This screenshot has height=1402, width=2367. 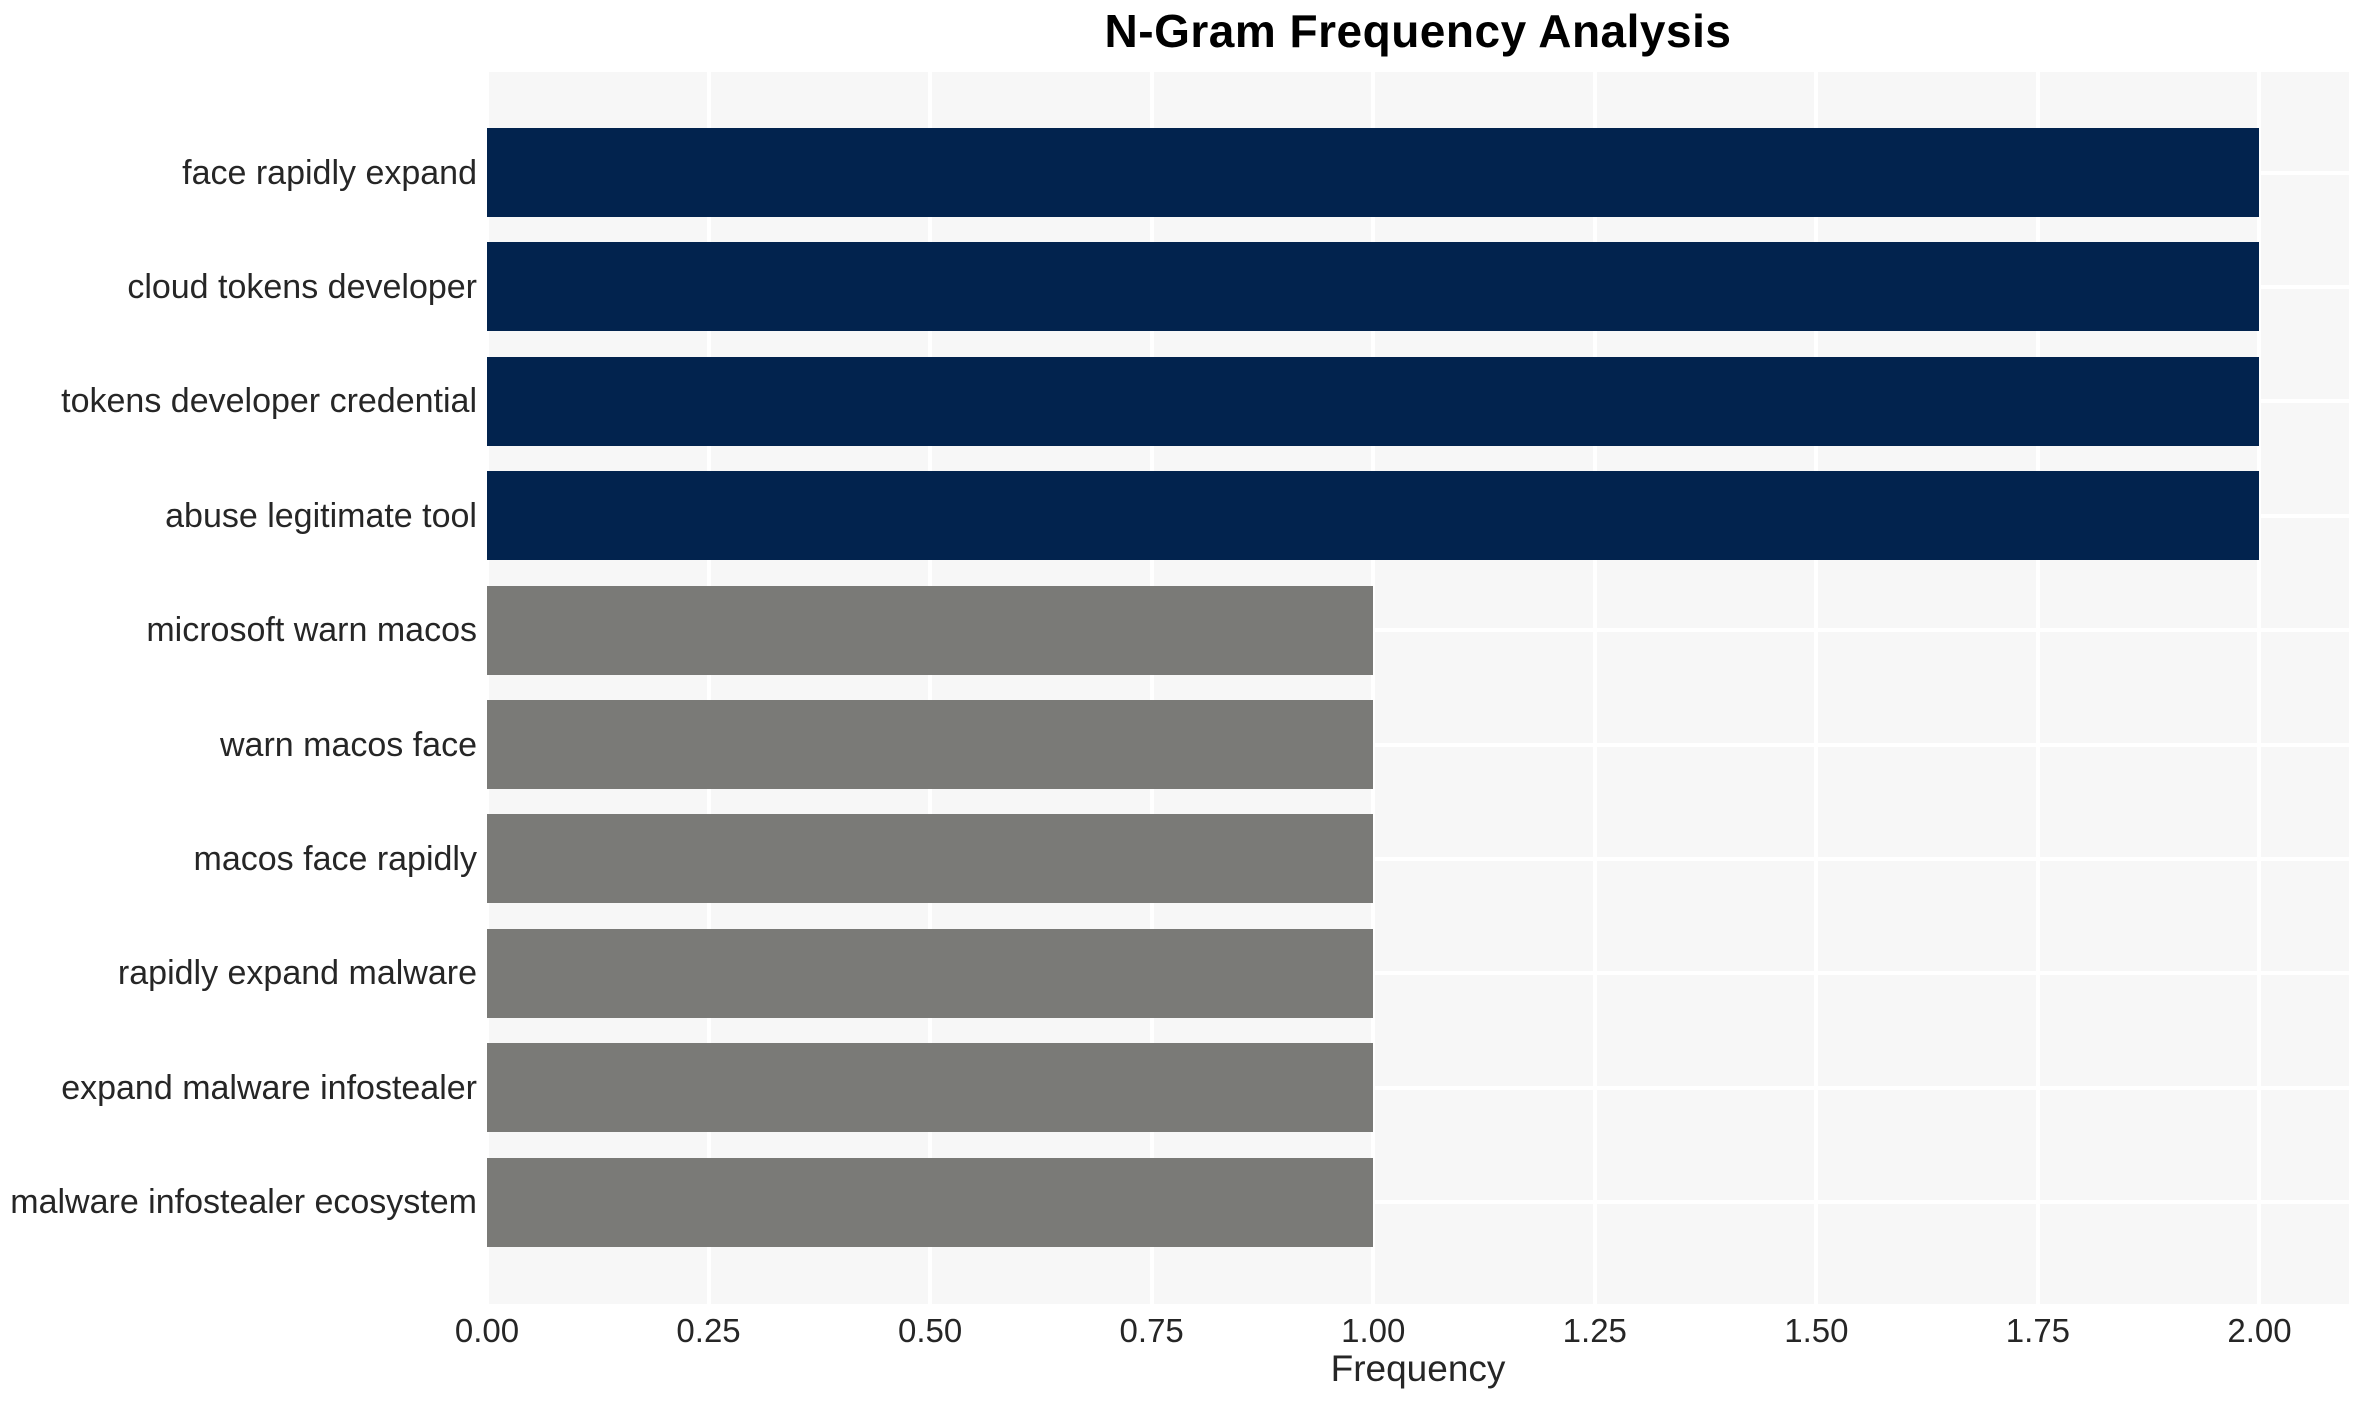 What do you see at coordinates (1594, 1330) in the screenshot?
I see `x-tick-label: 1.25` at bounding box center [1594, 1330].